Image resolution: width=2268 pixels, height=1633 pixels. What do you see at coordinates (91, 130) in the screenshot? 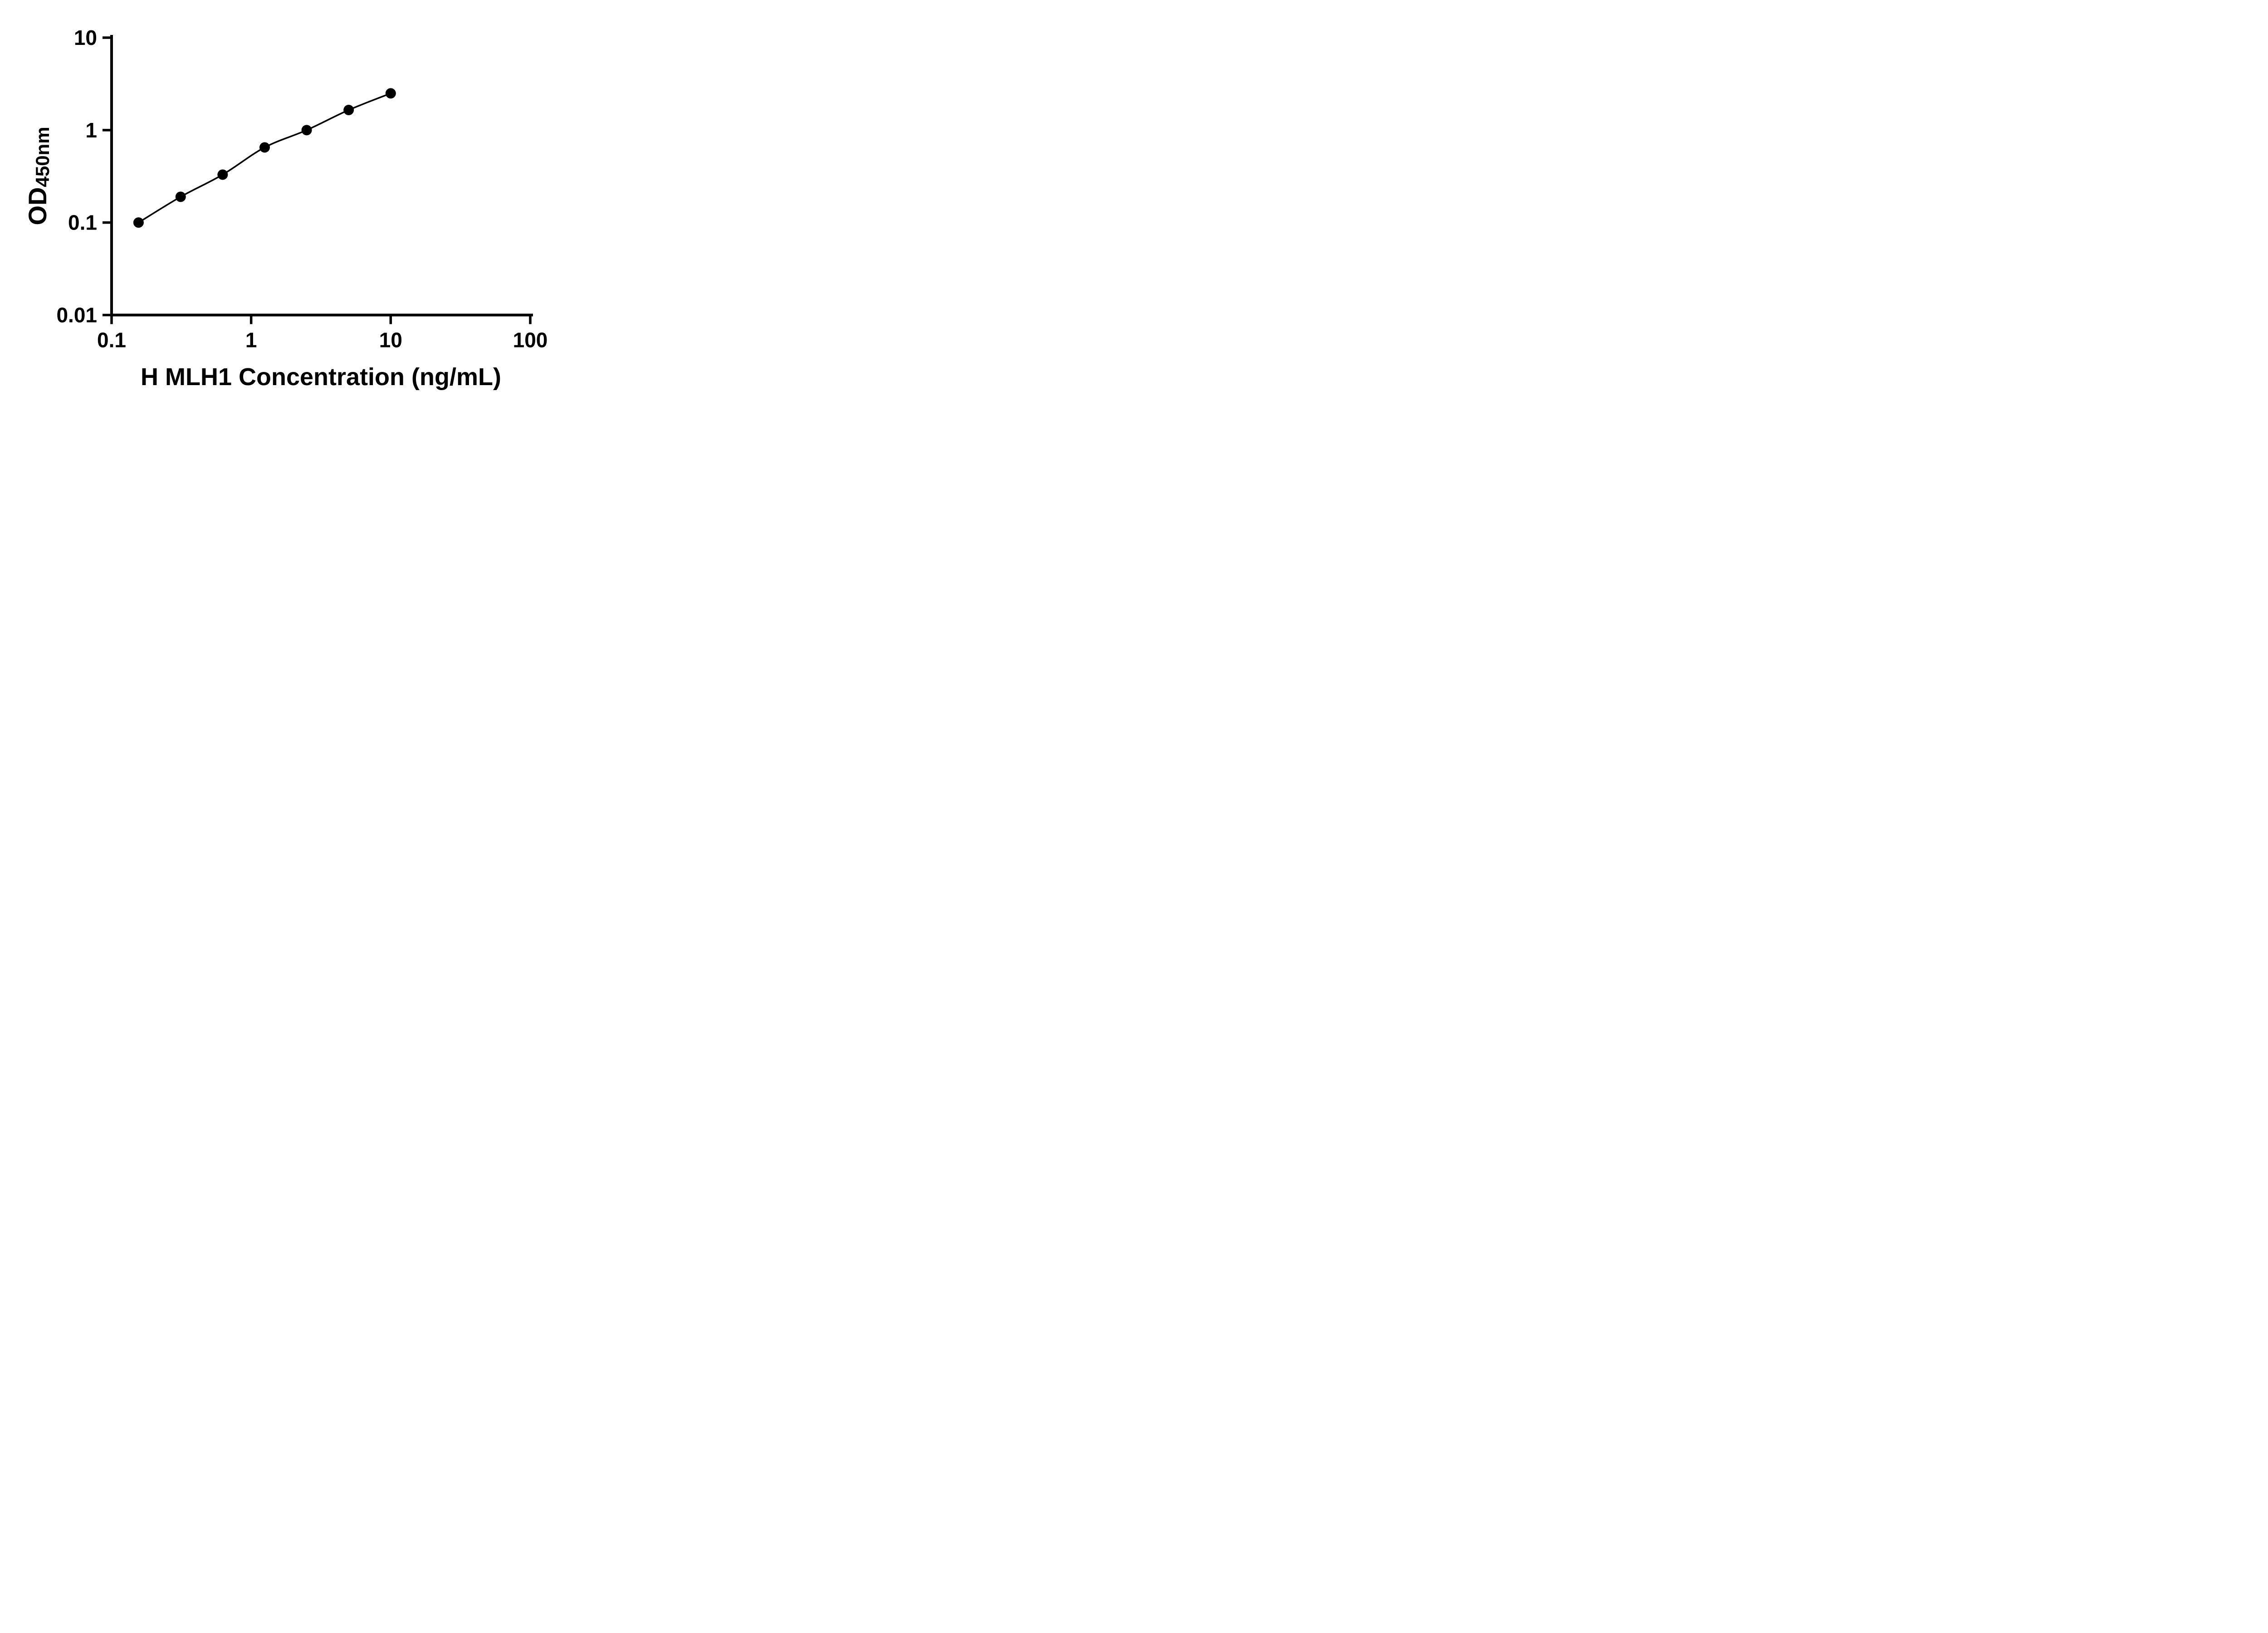
I see `y-tick-label: 1` at bounding box center [91, 130].